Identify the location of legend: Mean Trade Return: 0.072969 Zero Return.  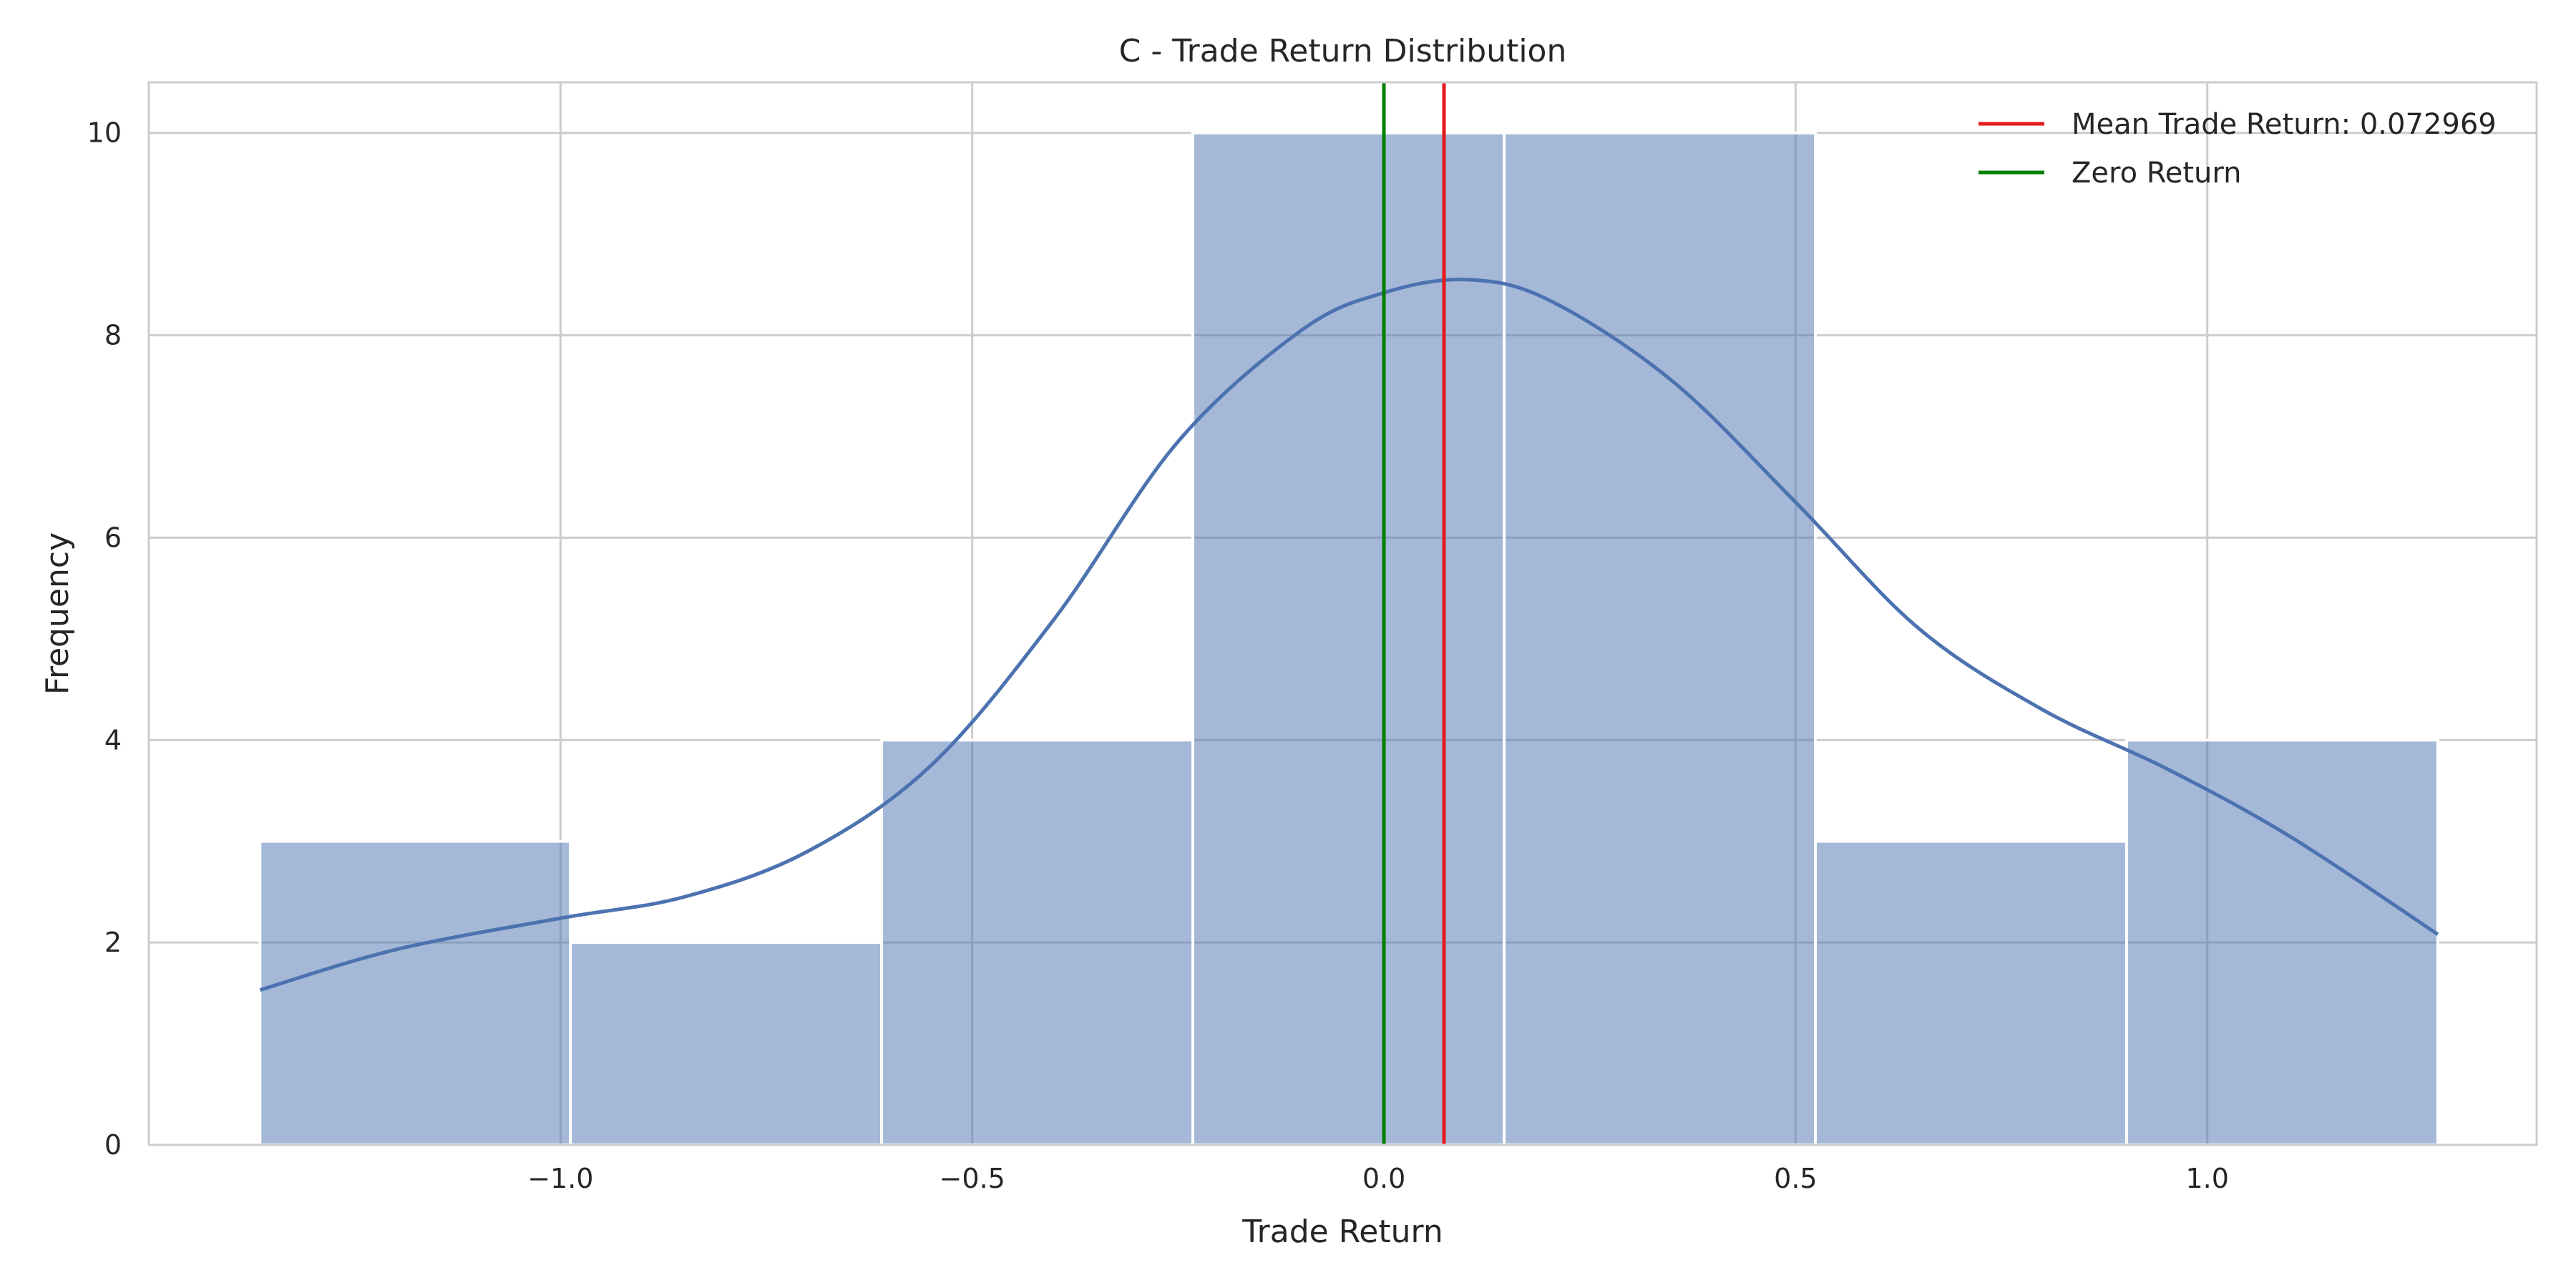
(2238, 149).